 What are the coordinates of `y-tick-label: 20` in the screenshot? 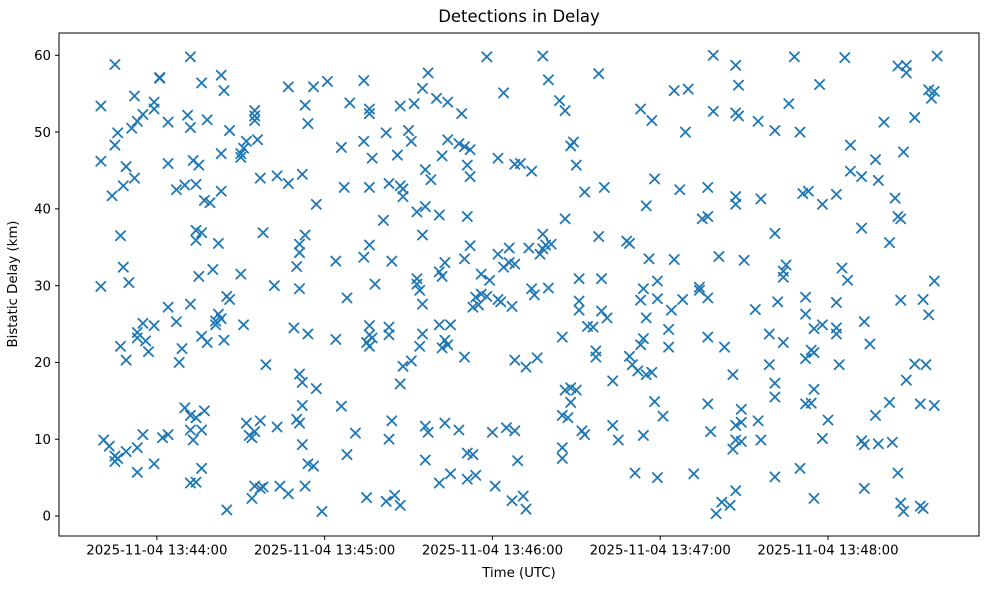 It's located at (42, 363).